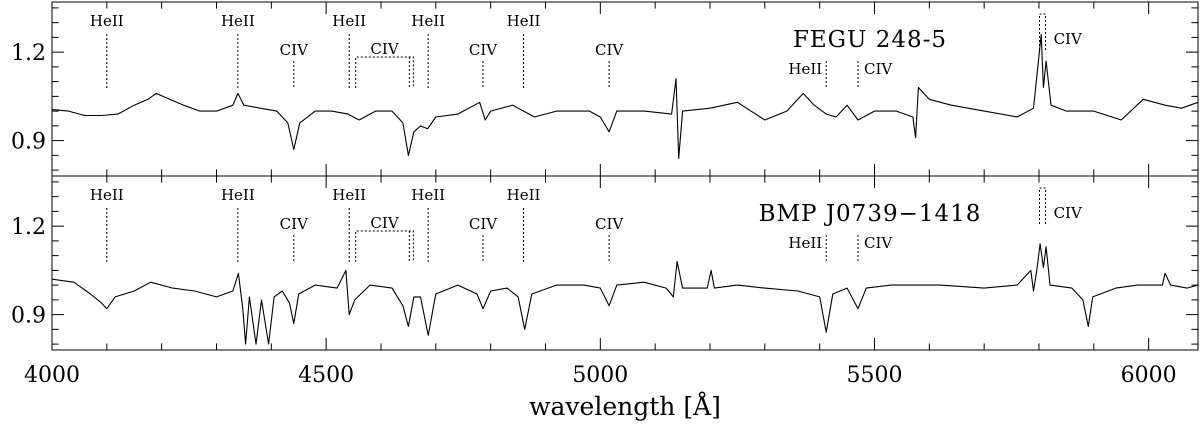 Image resolution: width=1200 pixels, height=426 pixels. Describe the element at coordinates (600, 375) in the screenshot. I see `x-tick-label: 5000` at that location.